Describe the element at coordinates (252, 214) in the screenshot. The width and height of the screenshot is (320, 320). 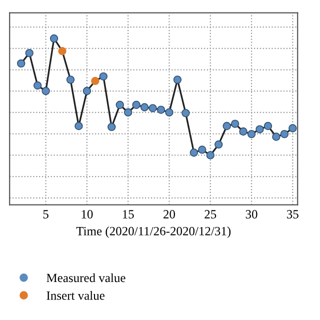
I see `x-tick-label: 30` at that location.